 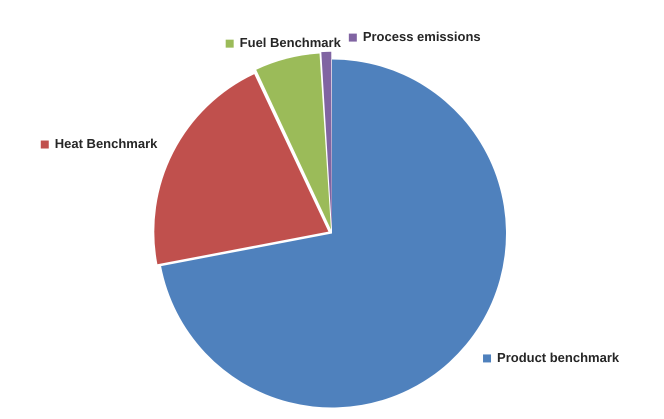 What do you see at coordinates (558, 358) in the screenshot?
I see `legend-label: Product benchmark` at bounding box center [558, 358].